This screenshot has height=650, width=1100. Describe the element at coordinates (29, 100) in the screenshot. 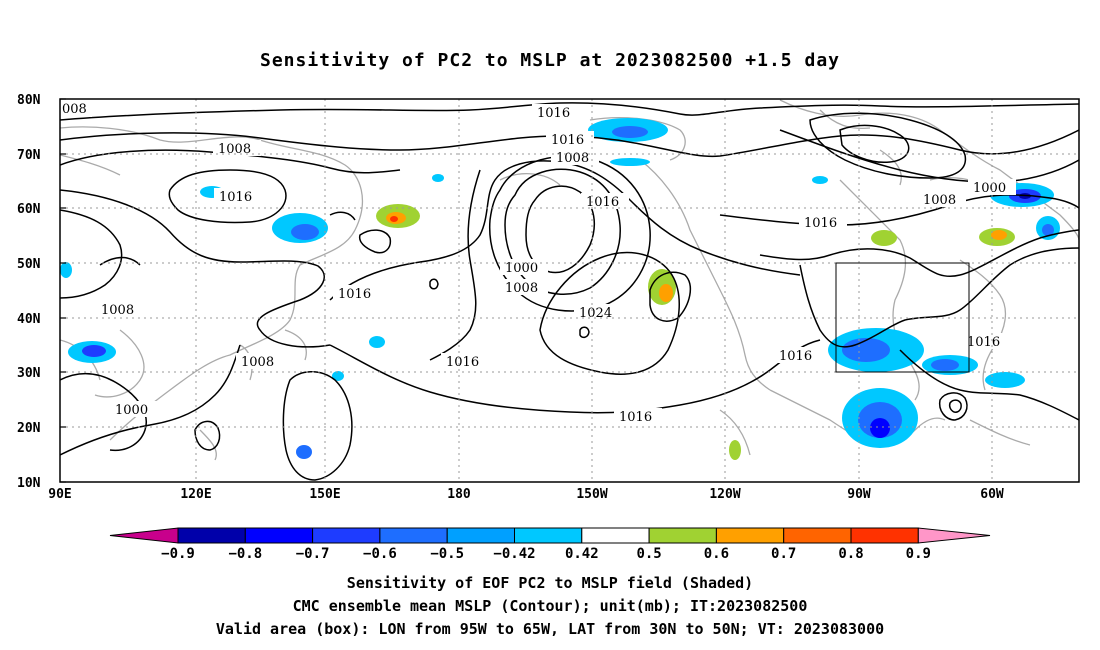

I see `lat-label: 80N` at that location.